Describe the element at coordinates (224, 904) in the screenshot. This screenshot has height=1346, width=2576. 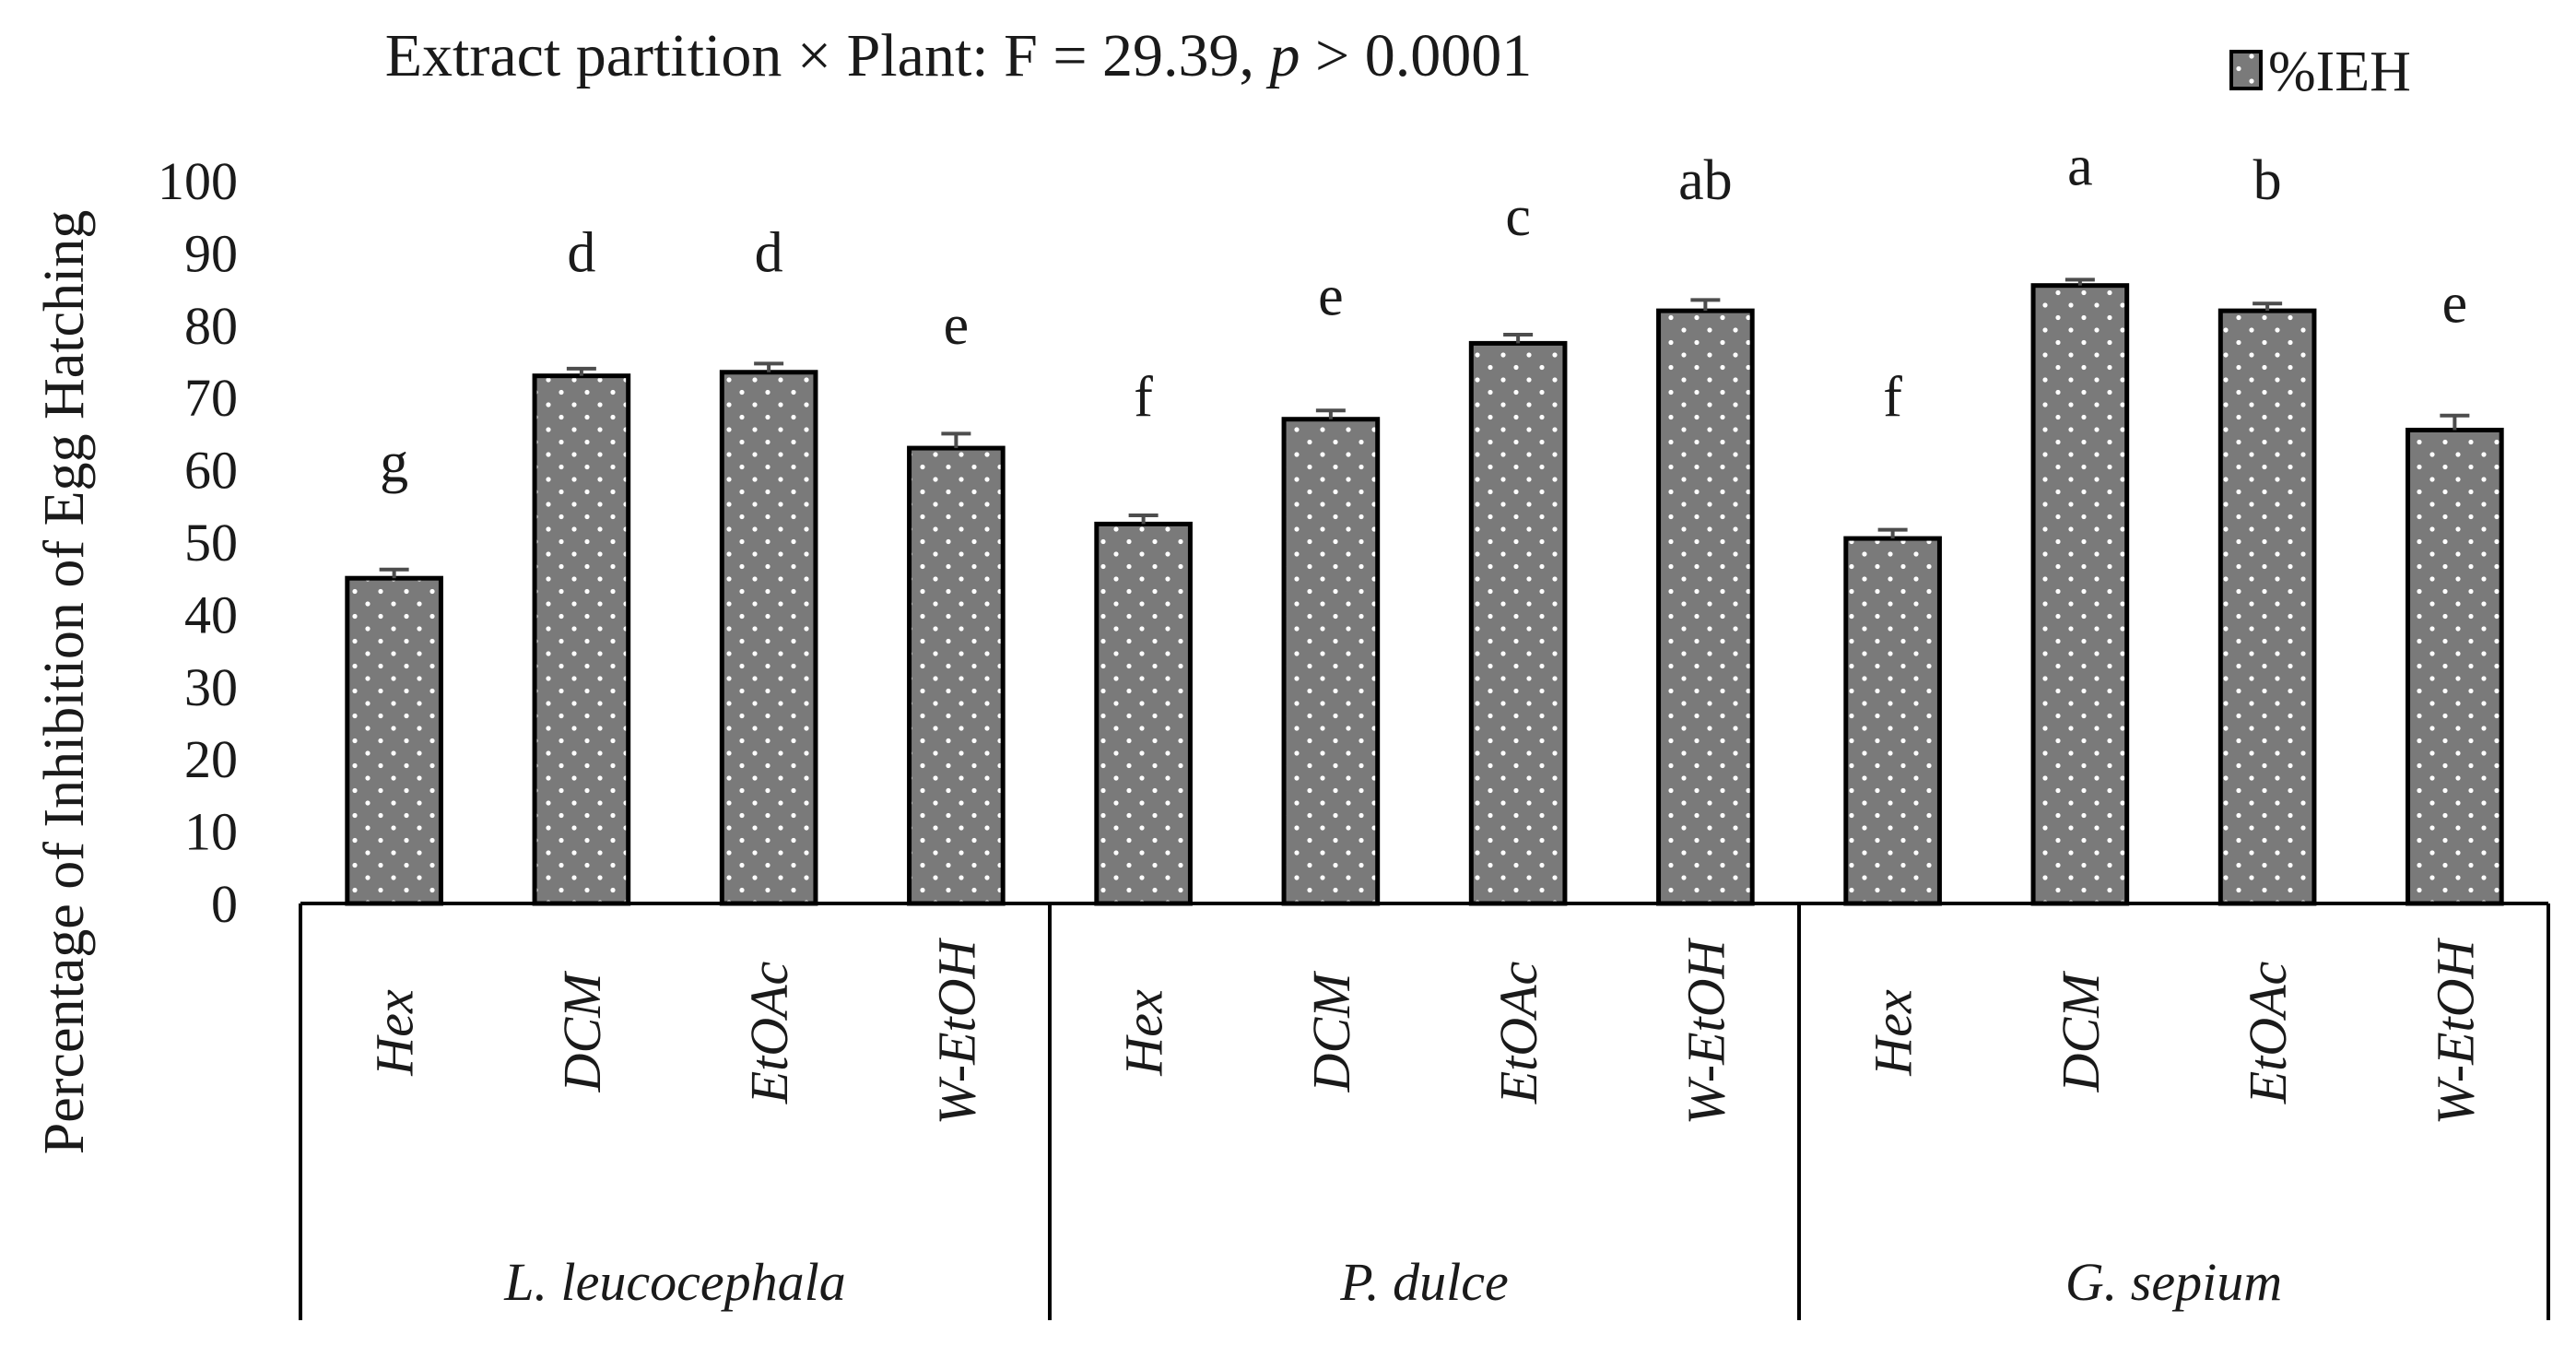
I see `y-tick-label: 0` at that location.